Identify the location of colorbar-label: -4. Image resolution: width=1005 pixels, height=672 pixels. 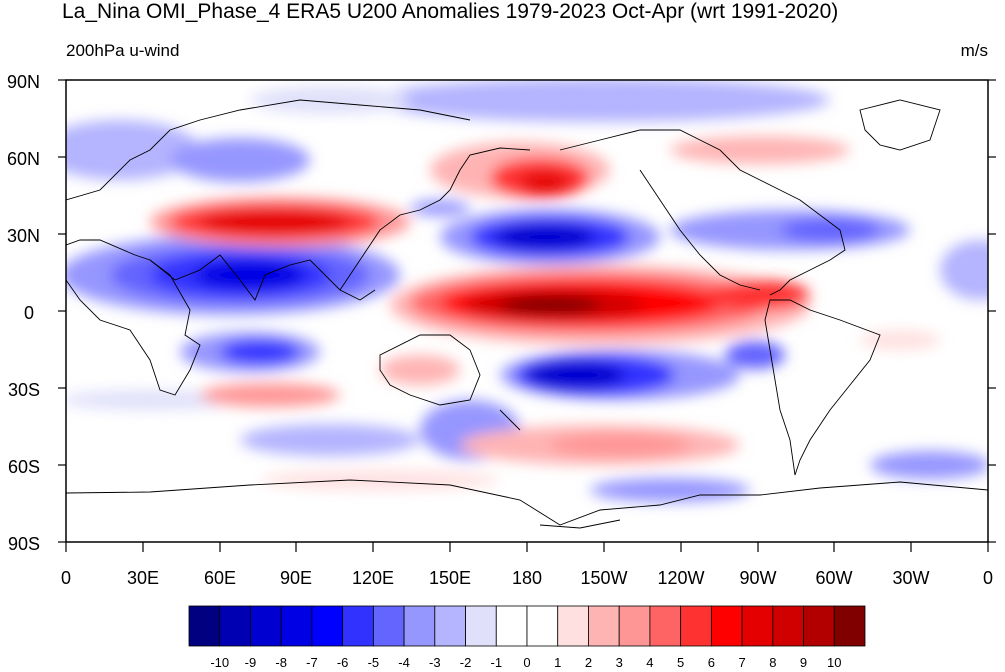
(404, 662).